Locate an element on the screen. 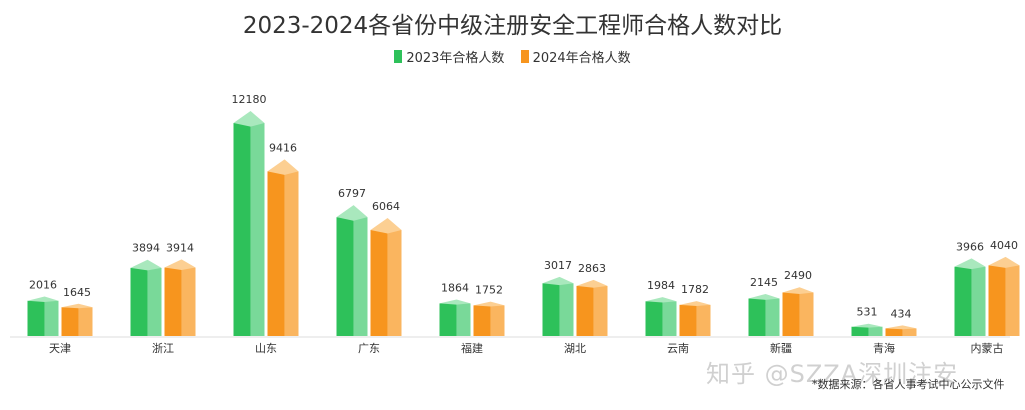 The width and height of the screenshot is (1025, 410). bar-2023-浙江 is located at coordinates (146, 297).